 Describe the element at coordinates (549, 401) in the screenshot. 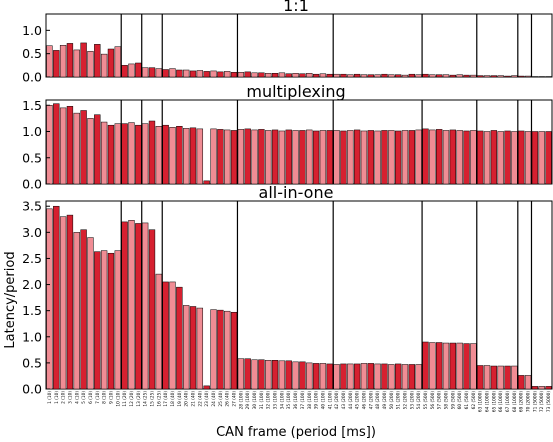

I see `x-tick-label: 73 (5000)` at that location.